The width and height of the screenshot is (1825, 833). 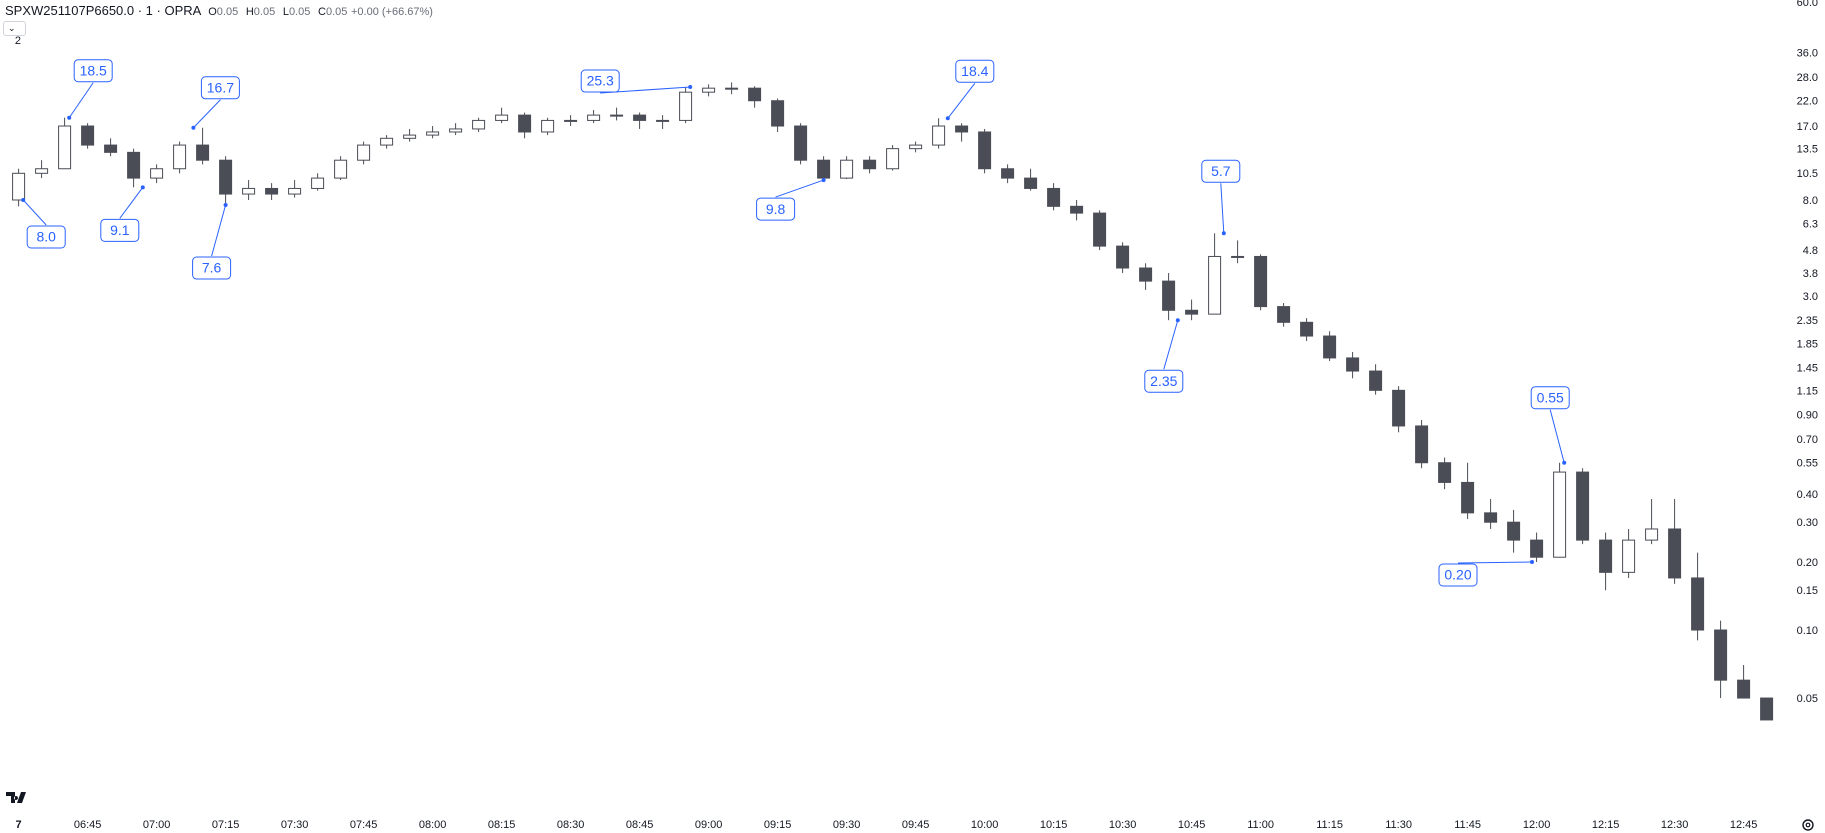 I want to click on price-annotation: 8.0, so click(x=43, y=223).